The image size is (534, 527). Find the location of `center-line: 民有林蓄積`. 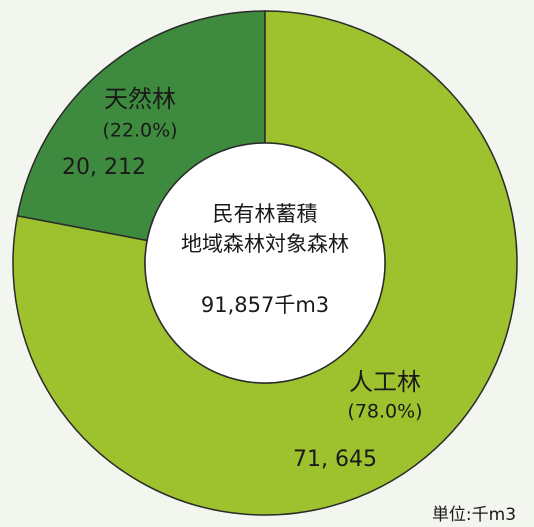

center-line: 民有林蓄積 is located at coordinates (265, 214).